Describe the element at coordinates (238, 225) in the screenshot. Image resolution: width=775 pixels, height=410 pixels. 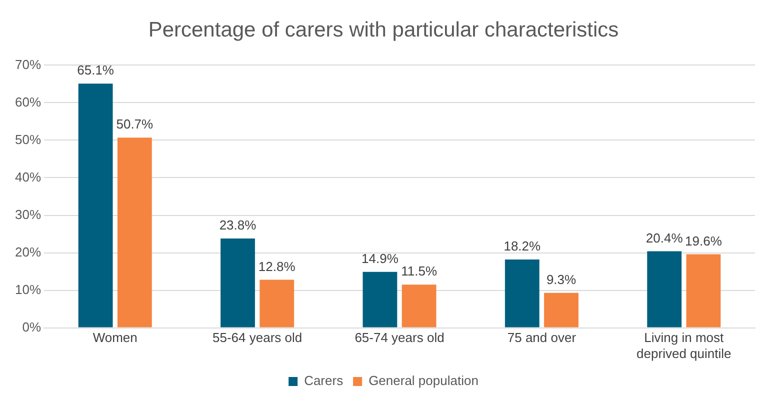
I see `data-label: 23.8%` at that location.